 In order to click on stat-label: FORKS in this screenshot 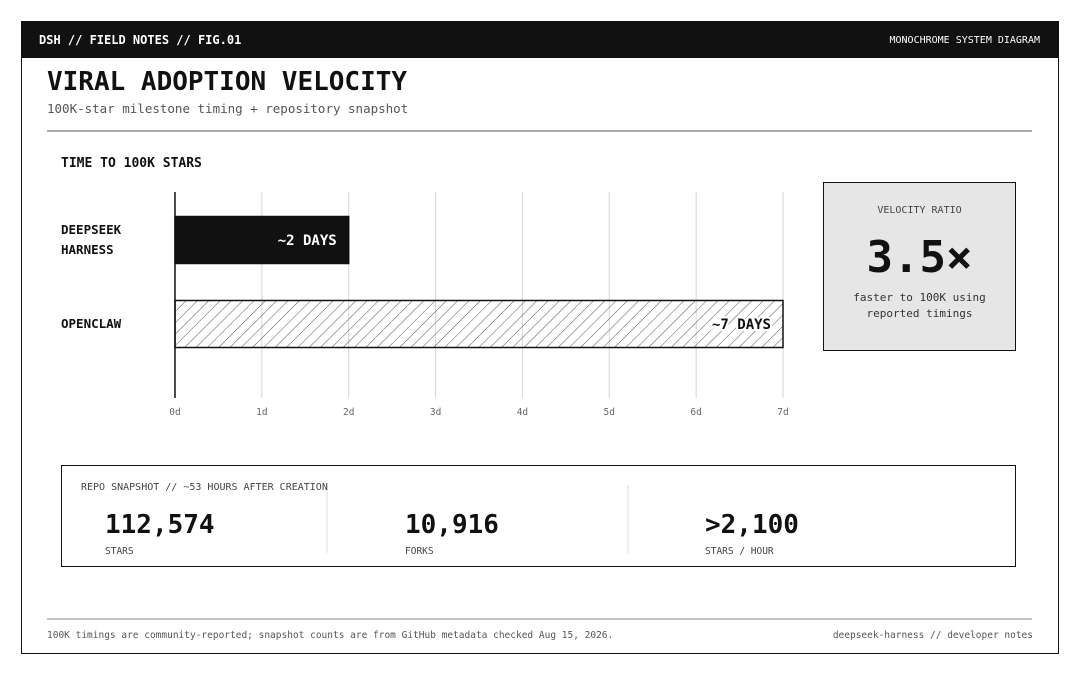, I will do `click(419, 551)`.